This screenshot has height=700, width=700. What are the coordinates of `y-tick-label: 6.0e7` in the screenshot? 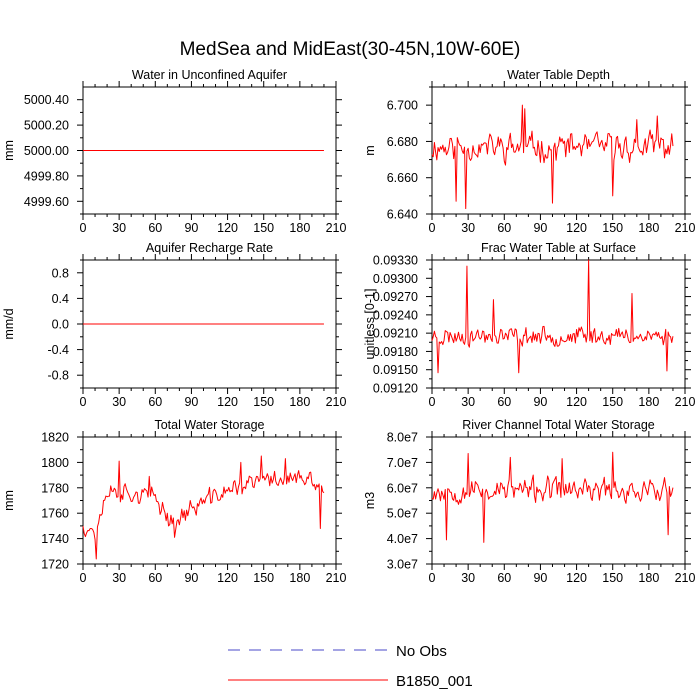 It's located at (402, 488).